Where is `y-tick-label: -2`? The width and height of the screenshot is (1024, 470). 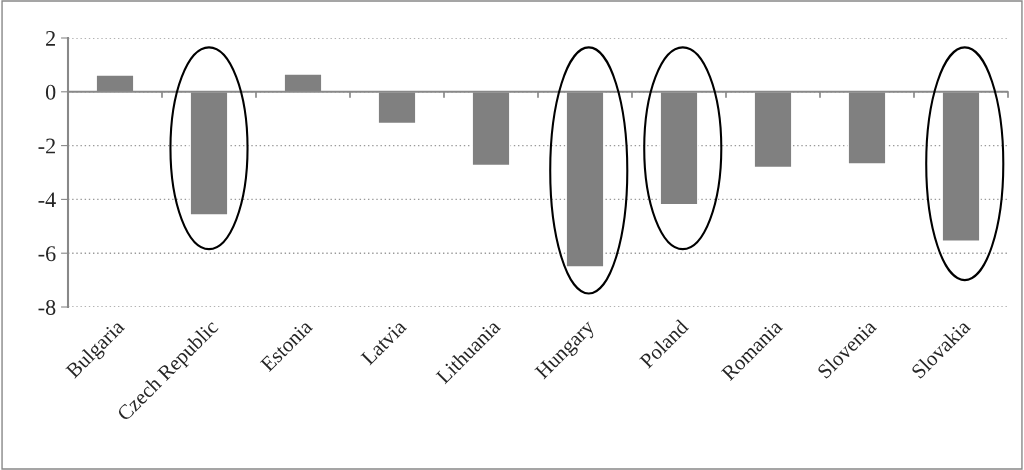 y-tick-label: -2 is located at coordinates (46, 146).